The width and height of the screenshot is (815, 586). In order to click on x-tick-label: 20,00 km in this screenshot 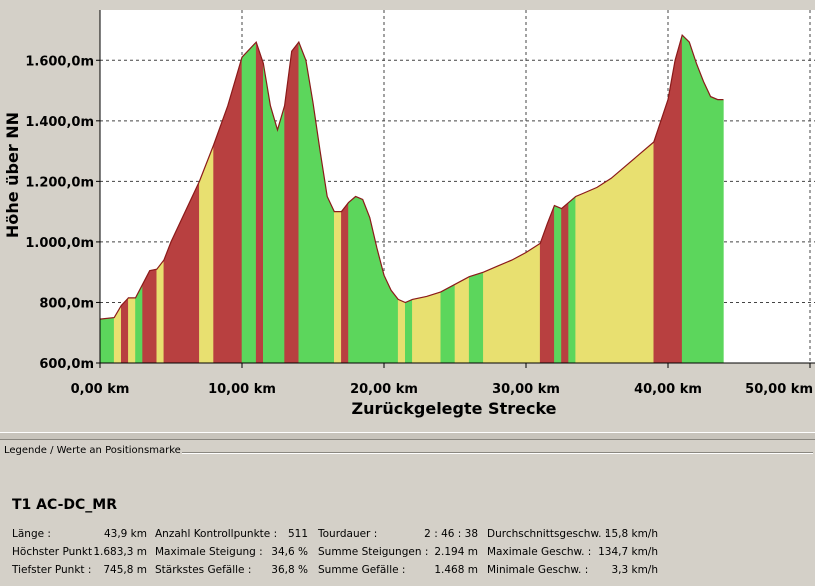, I will do `click(384, 389)`.